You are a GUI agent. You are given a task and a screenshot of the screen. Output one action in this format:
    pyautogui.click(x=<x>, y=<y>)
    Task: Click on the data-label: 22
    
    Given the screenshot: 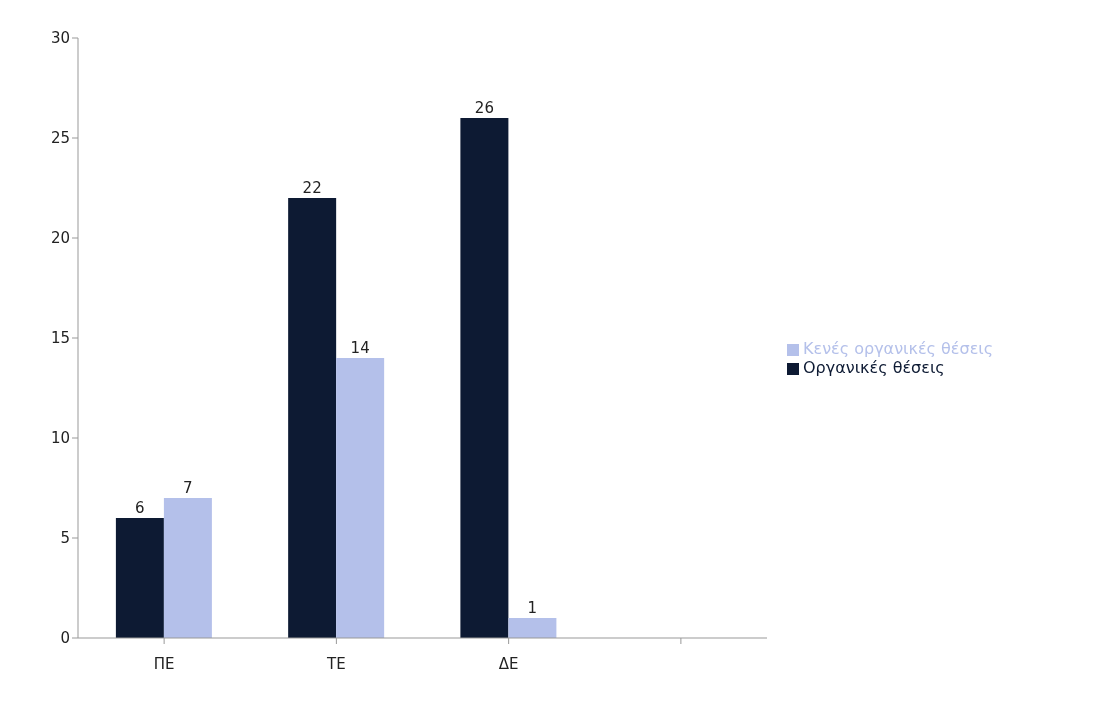 What is the action you would take?
    pyautogui.click(x=312, y=188)
    